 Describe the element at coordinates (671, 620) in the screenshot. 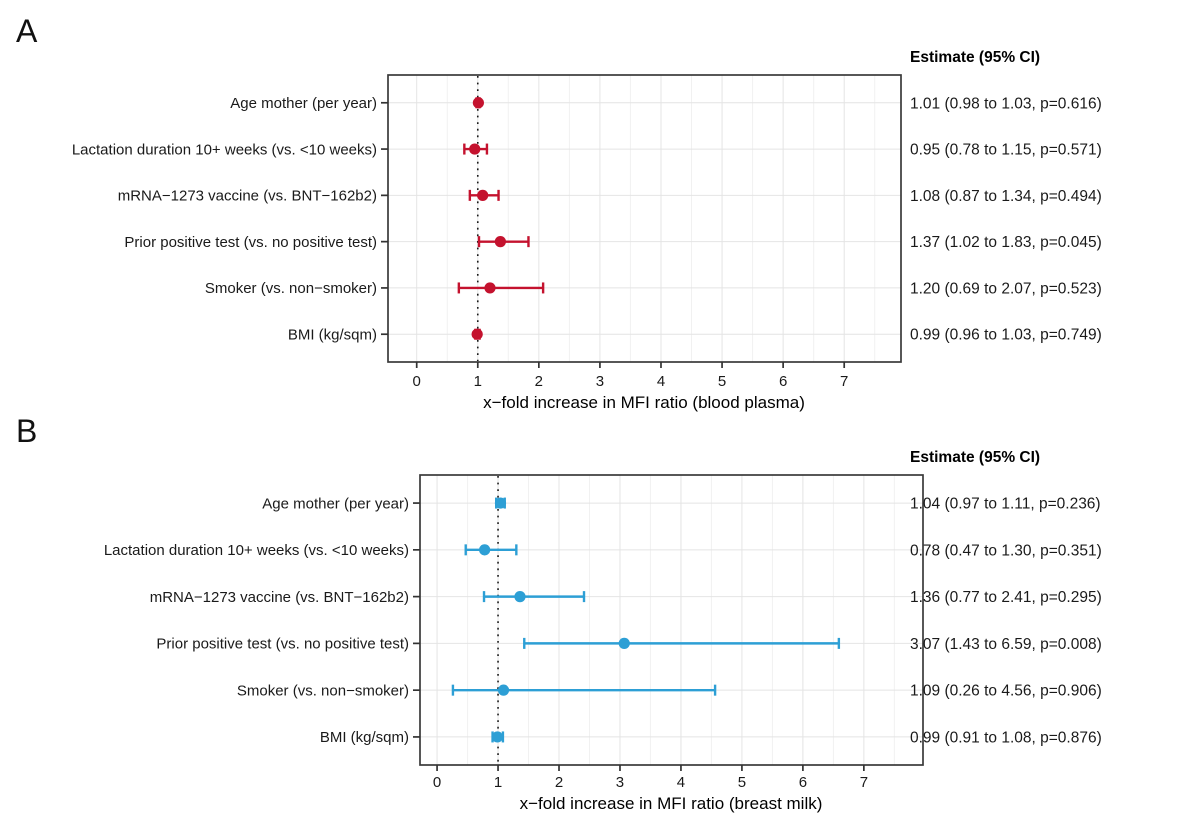

I see `plot-frame` at that location.